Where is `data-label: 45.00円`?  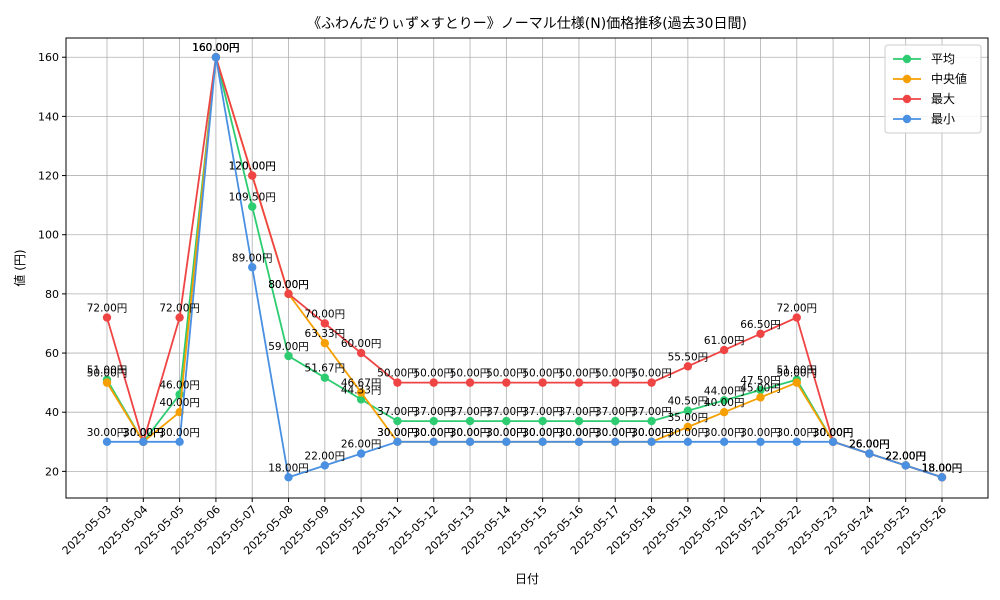
data-label: 45.00円 is located at coordinates (760, 388).